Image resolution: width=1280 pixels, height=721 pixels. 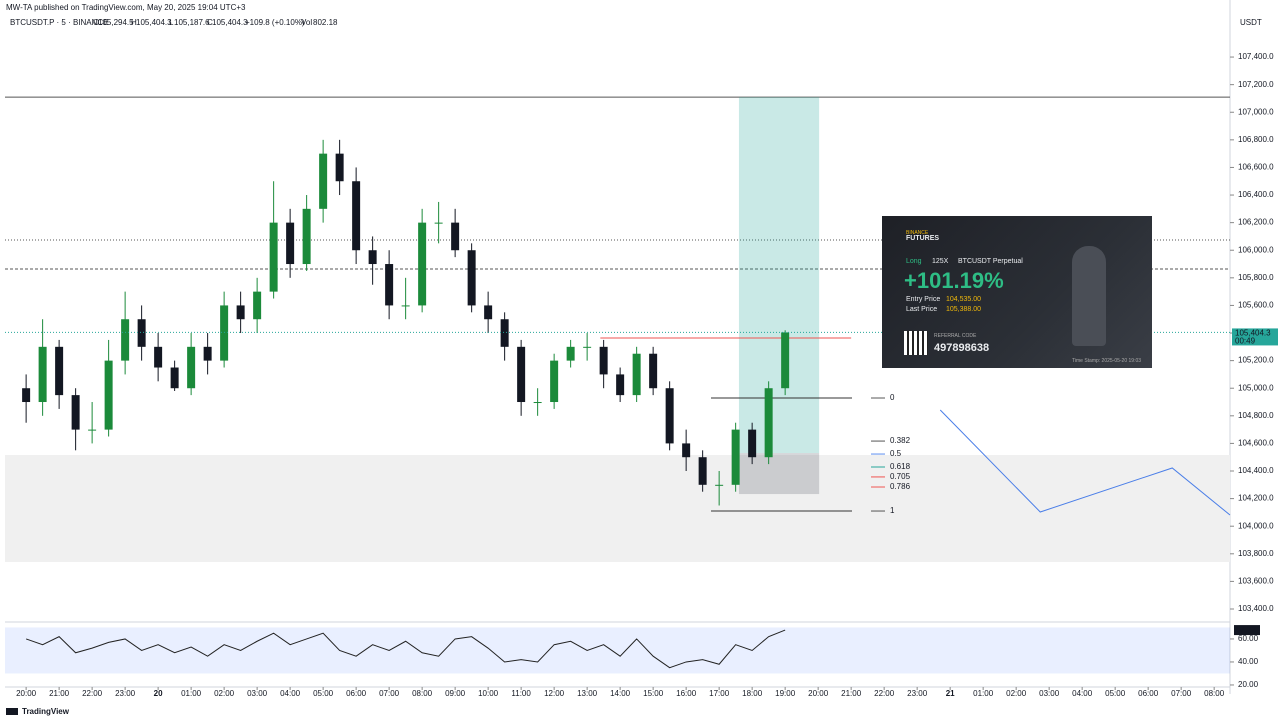 I want to click on last-price-box, so click(x=1255, y=337).